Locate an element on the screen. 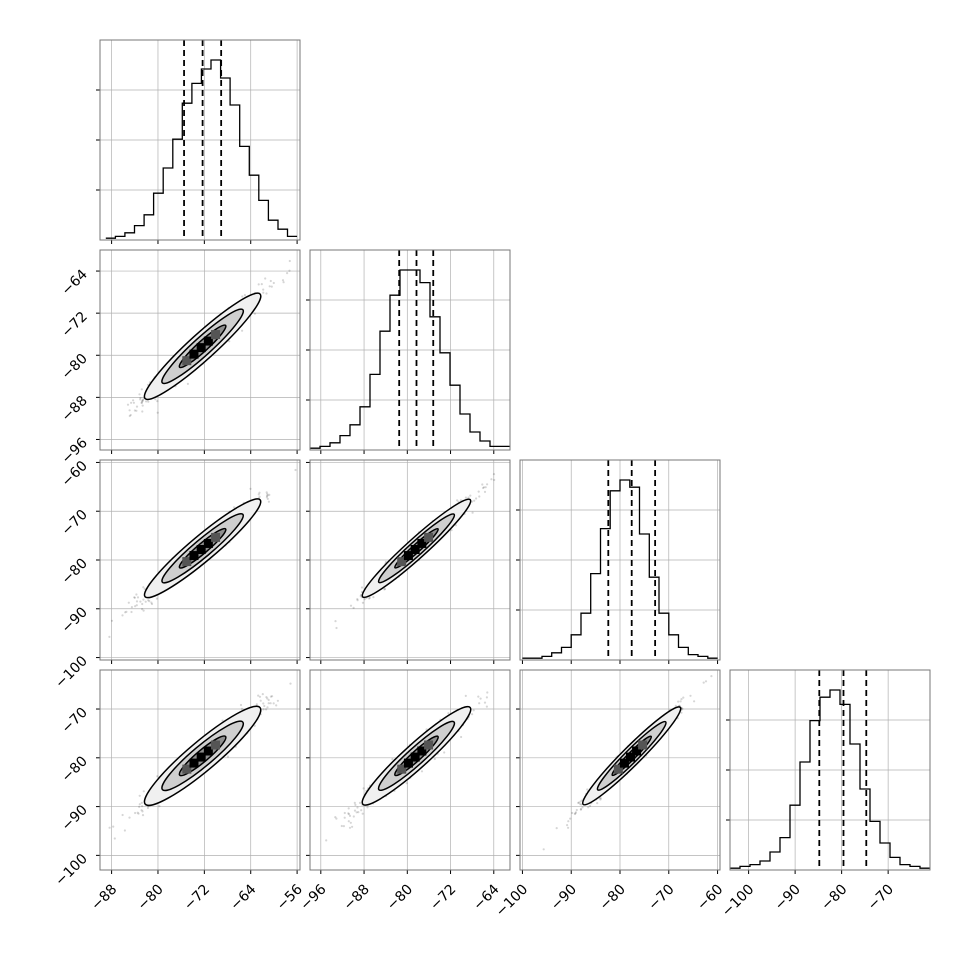  y-tick-label: −70 is located at coordinates (75, 523).